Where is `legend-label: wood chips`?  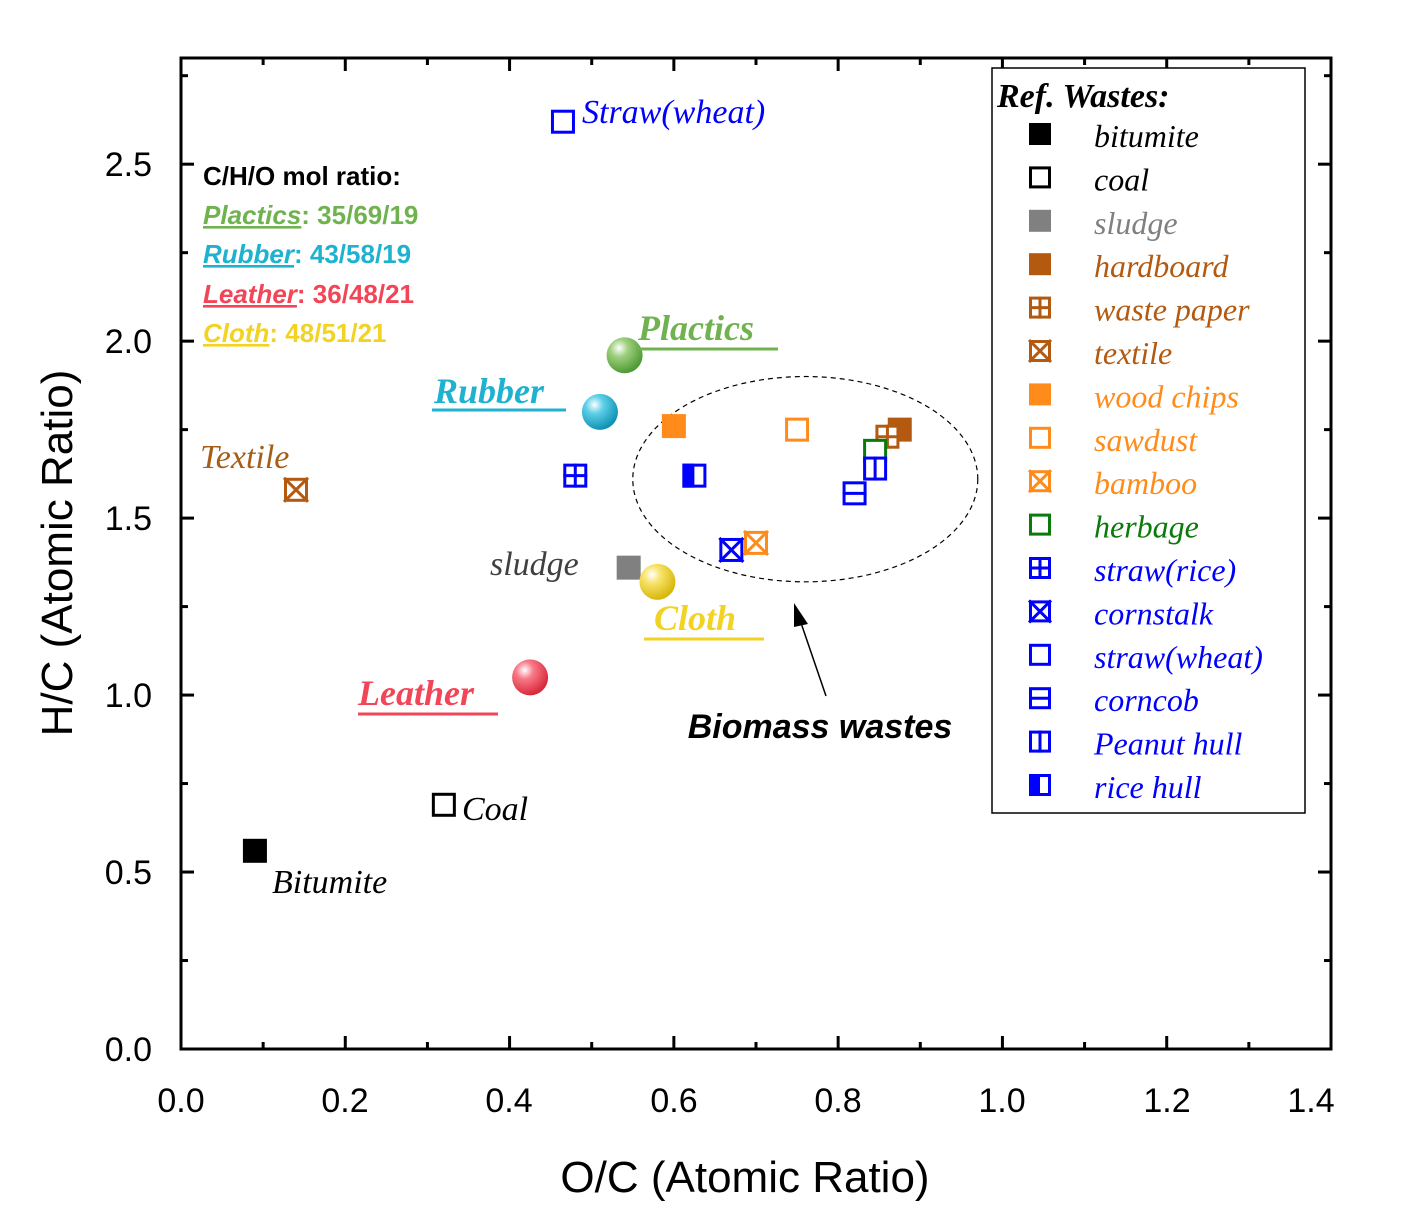 legend-label: wood chips is located at coordinates (1166, 396).